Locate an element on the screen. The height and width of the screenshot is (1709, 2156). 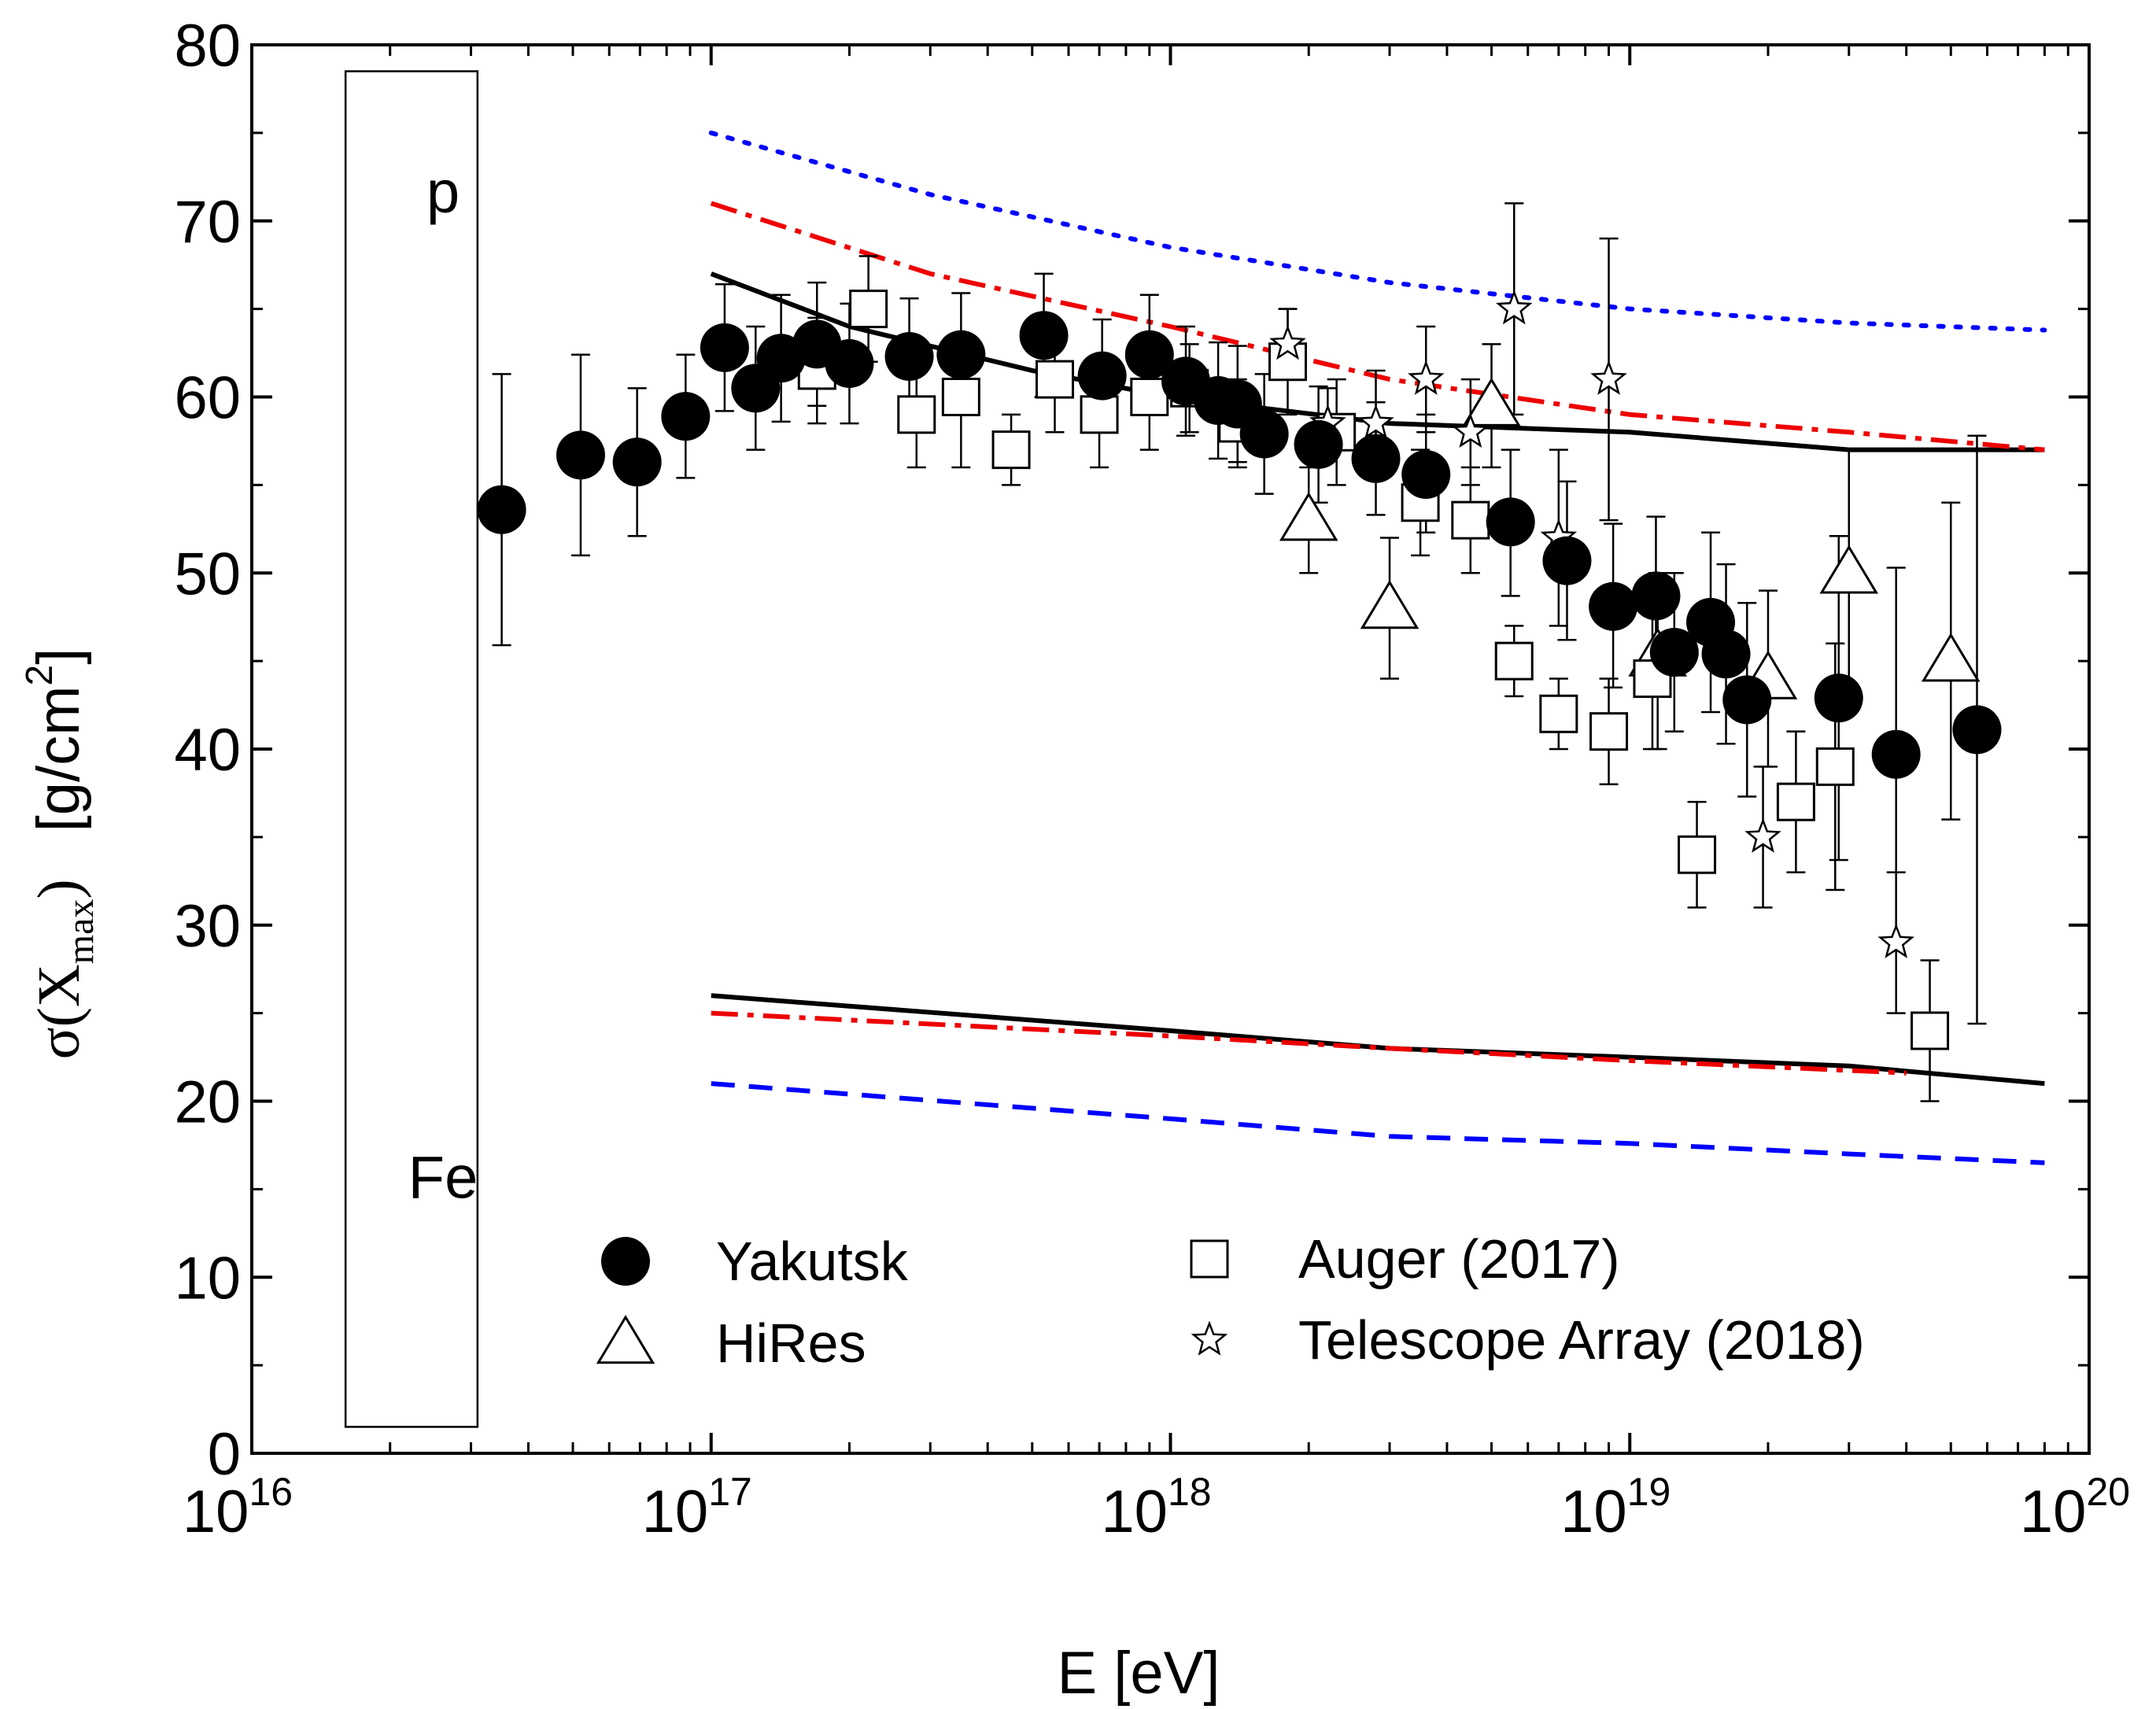
x-axis-title: E [eV] is located at coordinates (1139, 1674).